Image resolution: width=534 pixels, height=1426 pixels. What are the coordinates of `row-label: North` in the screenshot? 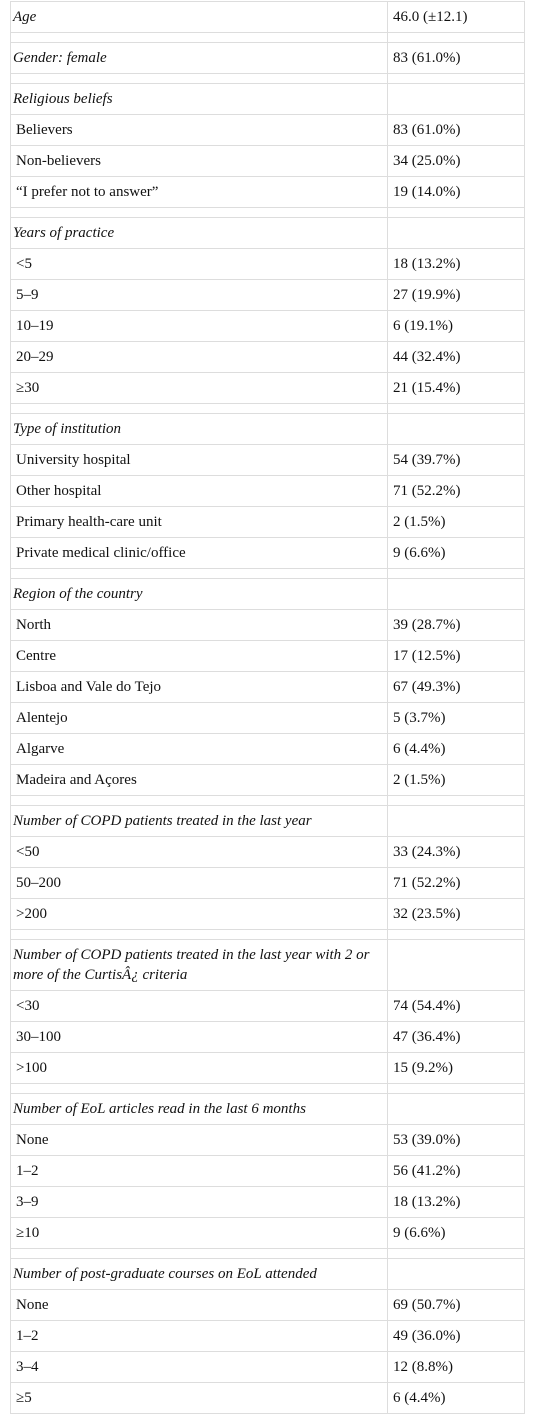 It's located at (199, 625).